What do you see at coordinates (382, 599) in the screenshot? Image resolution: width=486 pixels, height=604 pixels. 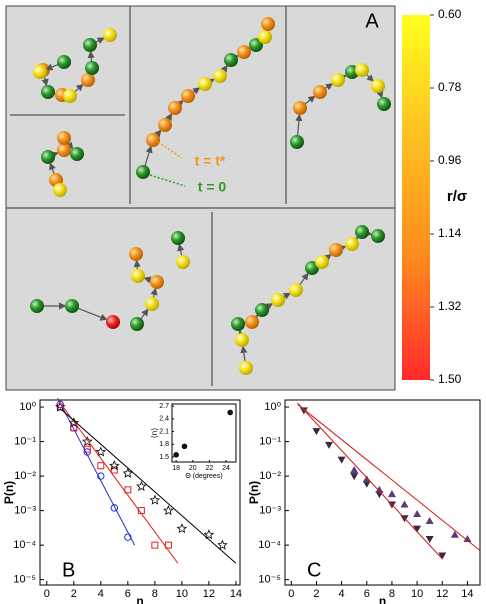 I see `x-axis-label: n` at bounding box center [382, 599].